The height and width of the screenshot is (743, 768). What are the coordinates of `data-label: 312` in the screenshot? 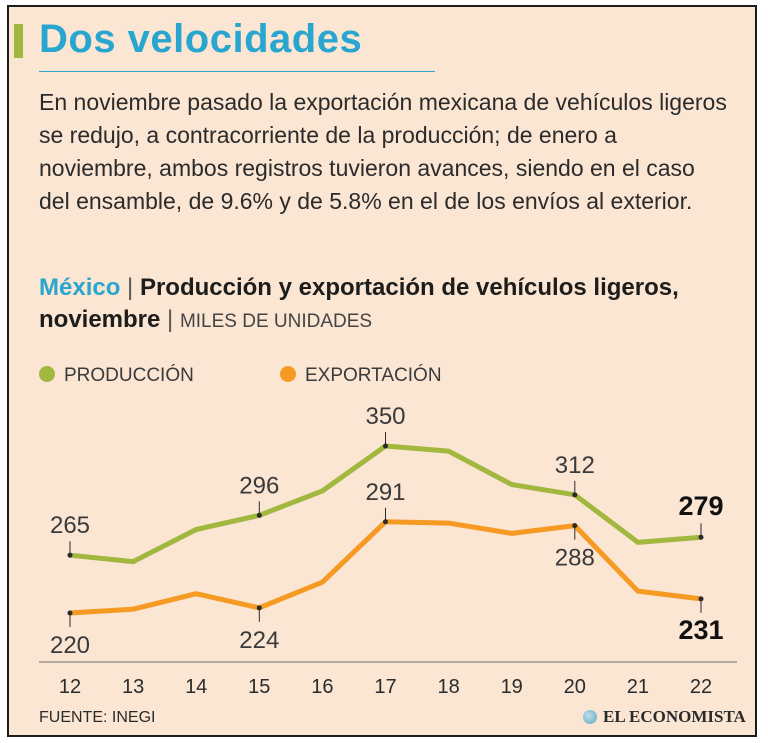 It's located at (575, 465).